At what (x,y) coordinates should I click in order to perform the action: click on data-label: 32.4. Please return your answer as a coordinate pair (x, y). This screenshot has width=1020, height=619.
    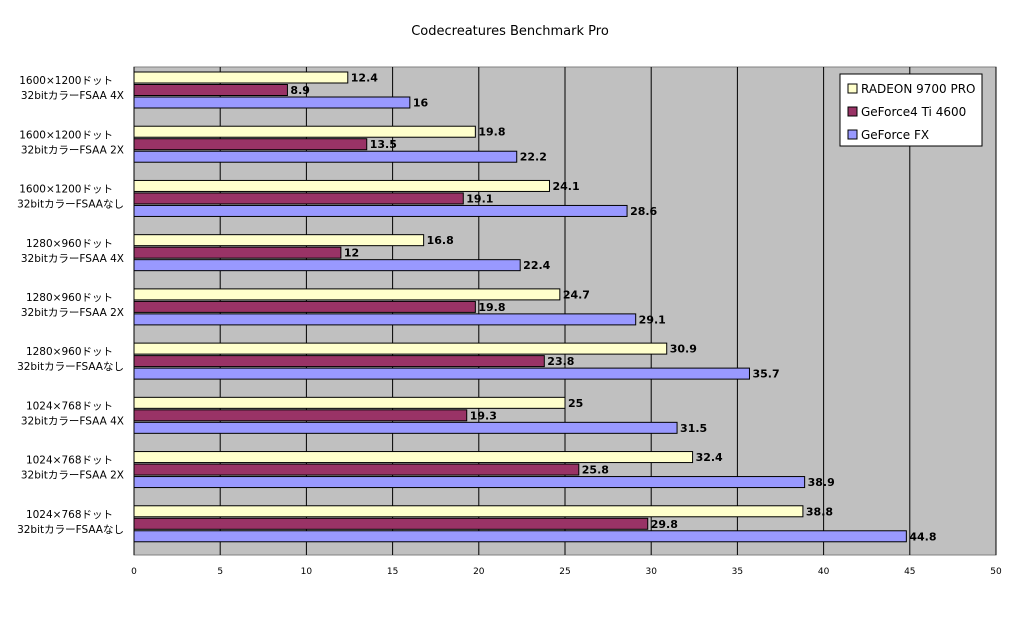
    Looking at the image, I should click on (709, 457).